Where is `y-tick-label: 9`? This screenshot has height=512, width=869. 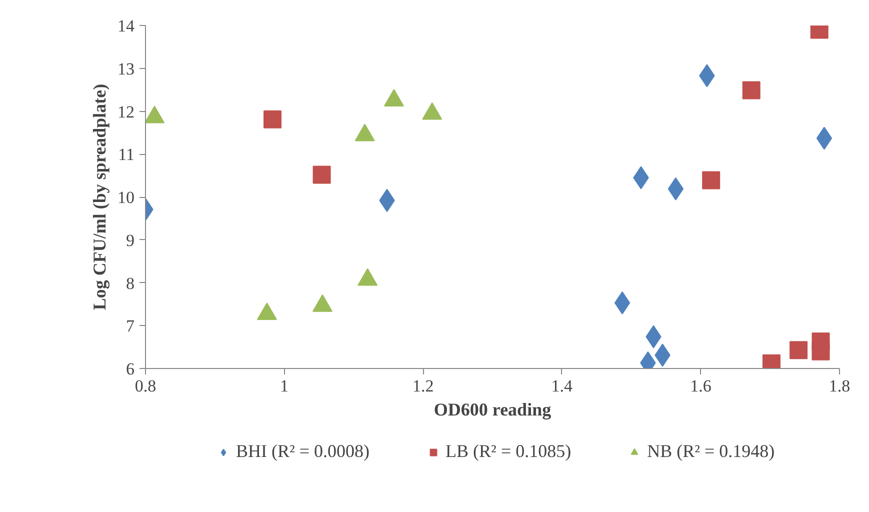
y-tick-label: 9 is located at coordinates (130, 240).